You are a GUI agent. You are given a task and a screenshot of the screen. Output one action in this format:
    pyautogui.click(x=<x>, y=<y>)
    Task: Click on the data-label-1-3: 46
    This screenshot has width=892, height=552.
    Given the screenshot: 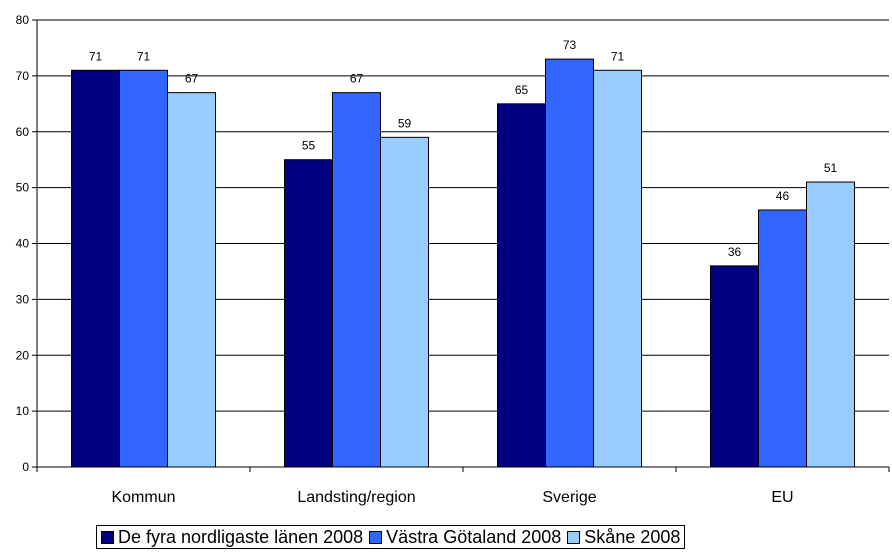 What is the action you would take?
    pyautogui.click(x=783, y=196)
    